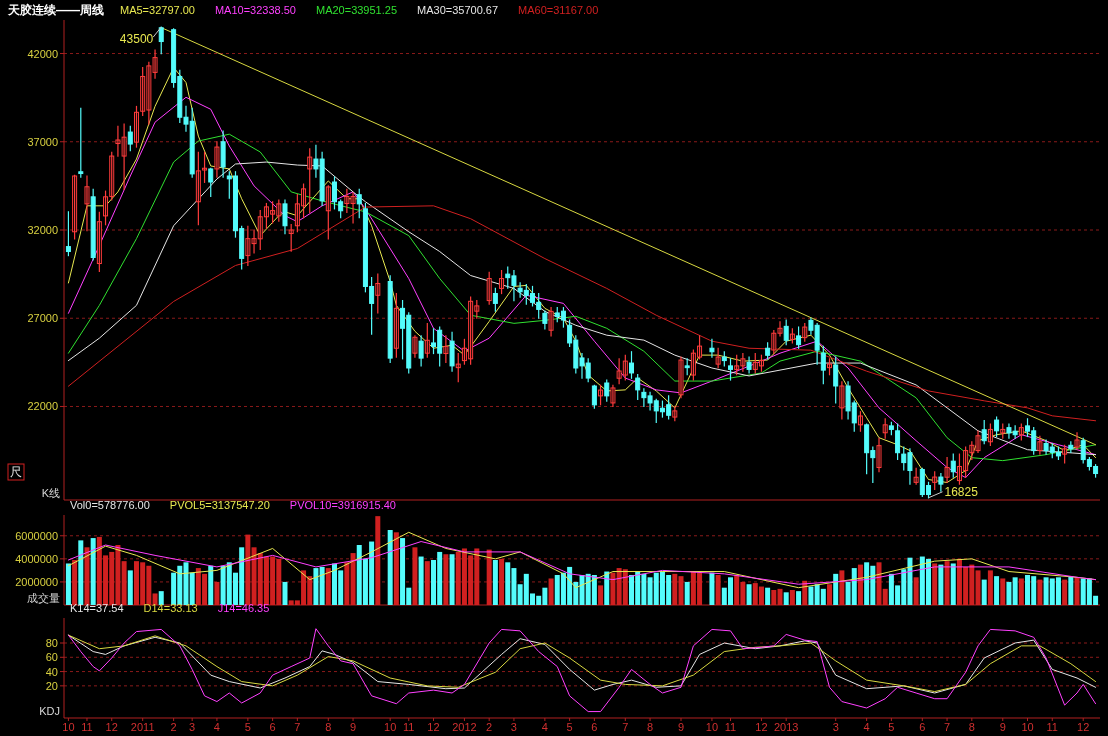 The width and height of the screenshot is (1108, 736). Describe the element at coordinates (243, 608) in the screenshot. I see `text: J14=46.35` at that location.